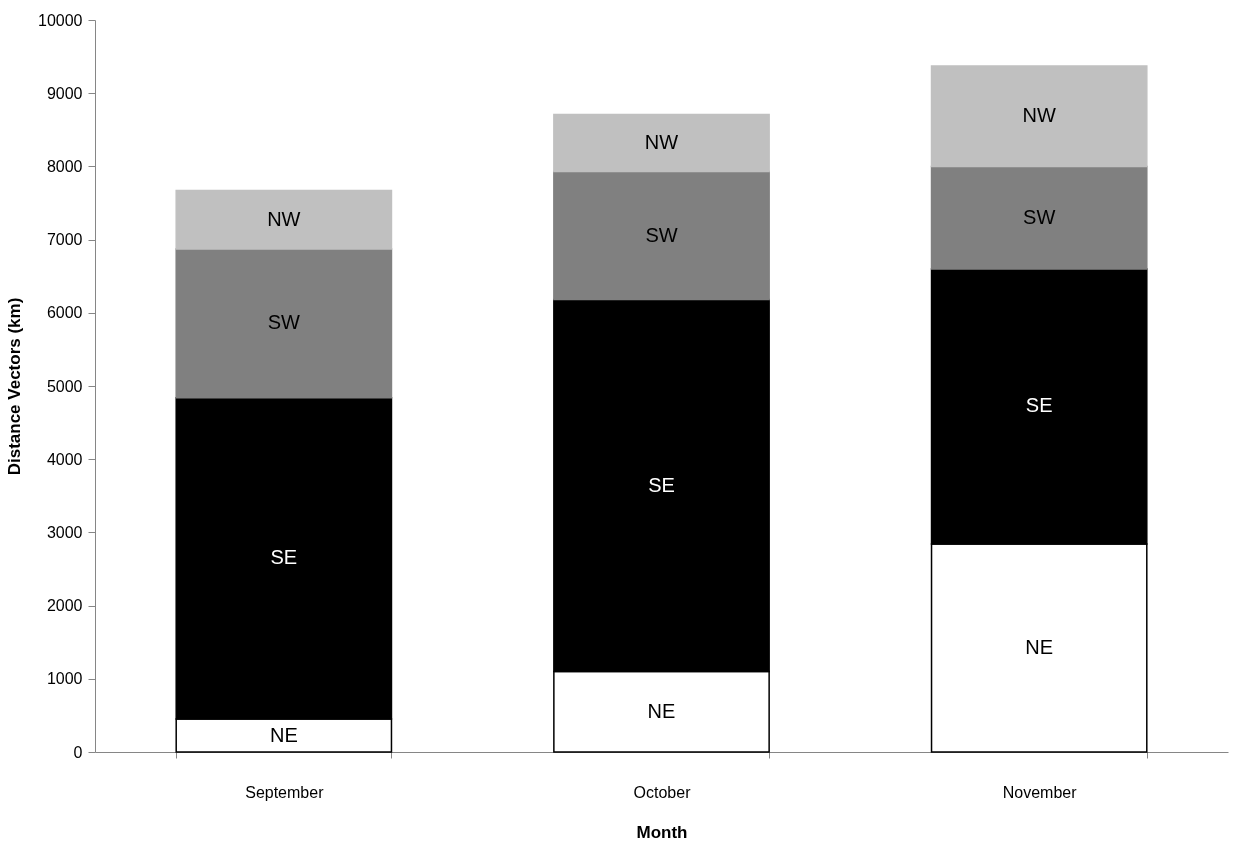 The width and height of the screenshot is (1233, 845). I want to click on y-tick-label: 8000, so click(64, 166).